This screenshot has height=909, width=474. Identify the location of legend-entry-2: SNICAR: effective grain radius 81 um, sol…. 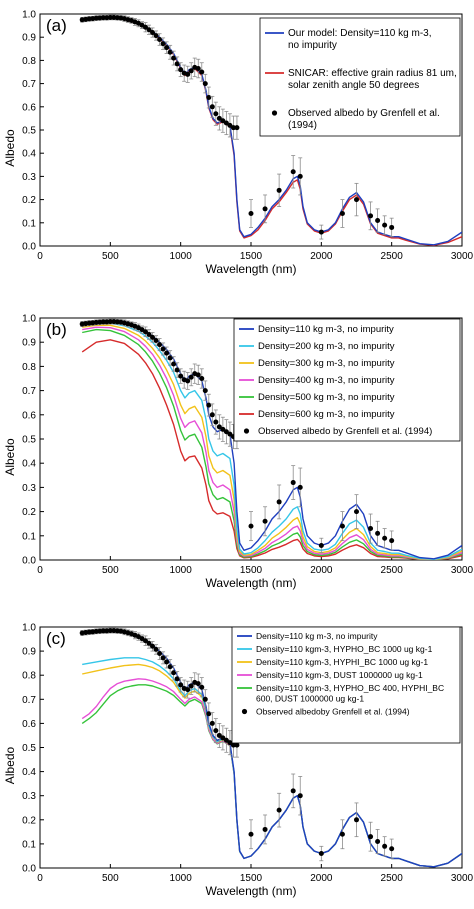
(372, 79).